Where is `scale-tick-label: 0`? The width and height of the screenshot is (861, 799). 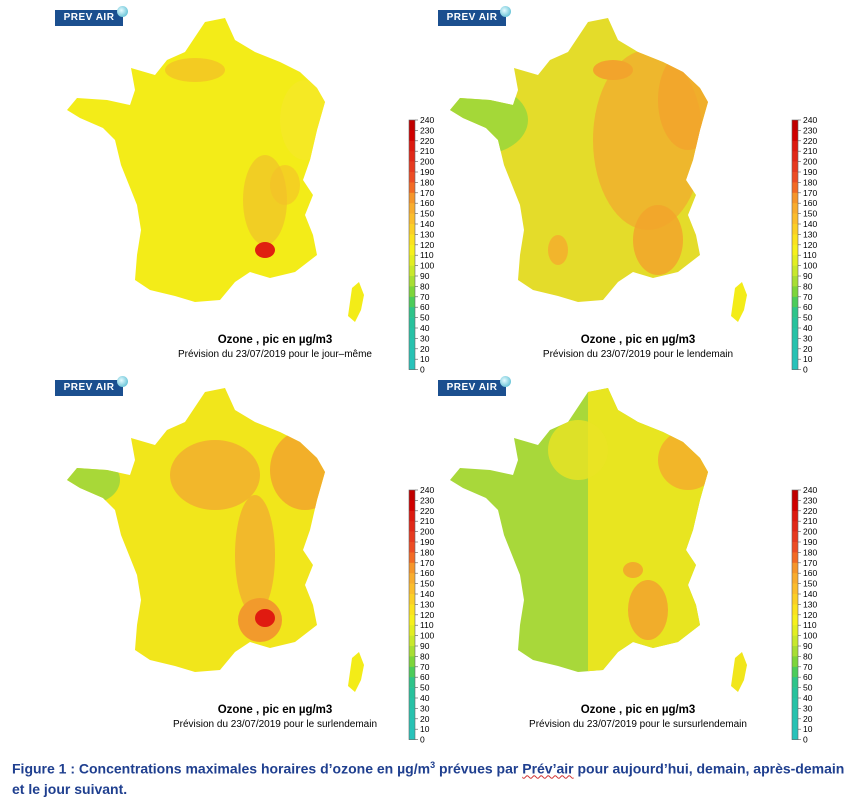
scale-tick-label: 0 is located at coordinates (805, 370).